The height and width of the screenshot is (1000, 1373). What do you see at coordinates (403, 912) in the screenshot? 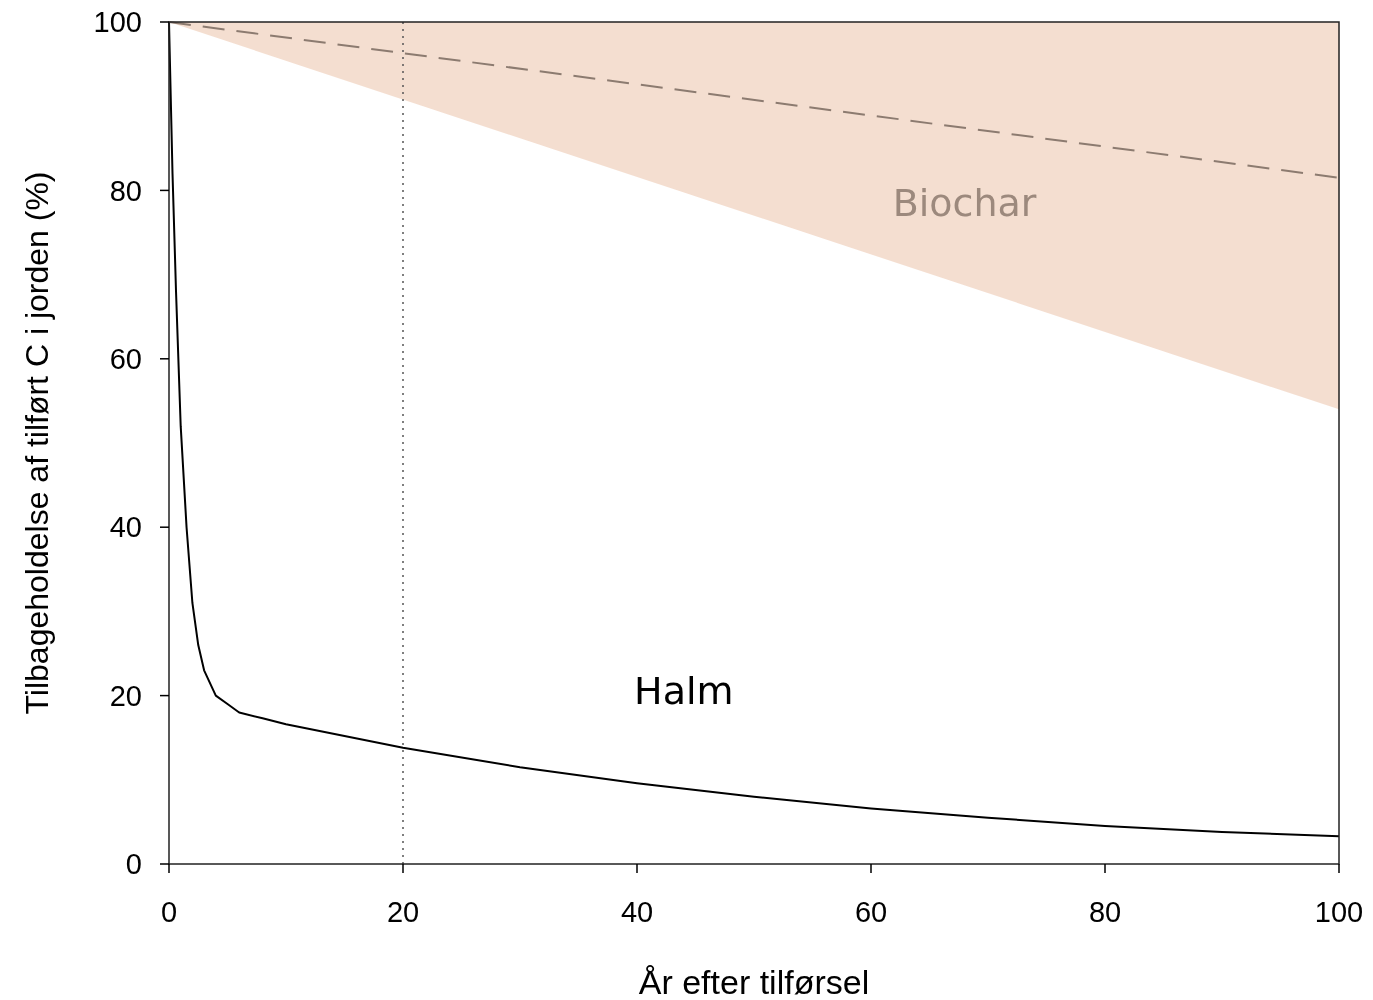
I see `x-tick-label: 20` at bounding box center [403, 912].